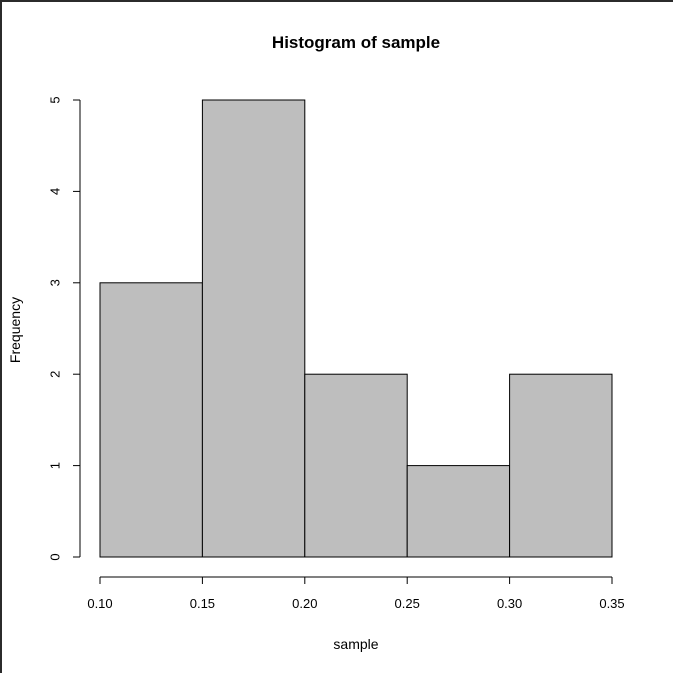  I want to click on x-tick-label: 0.30, so click(509, 603).